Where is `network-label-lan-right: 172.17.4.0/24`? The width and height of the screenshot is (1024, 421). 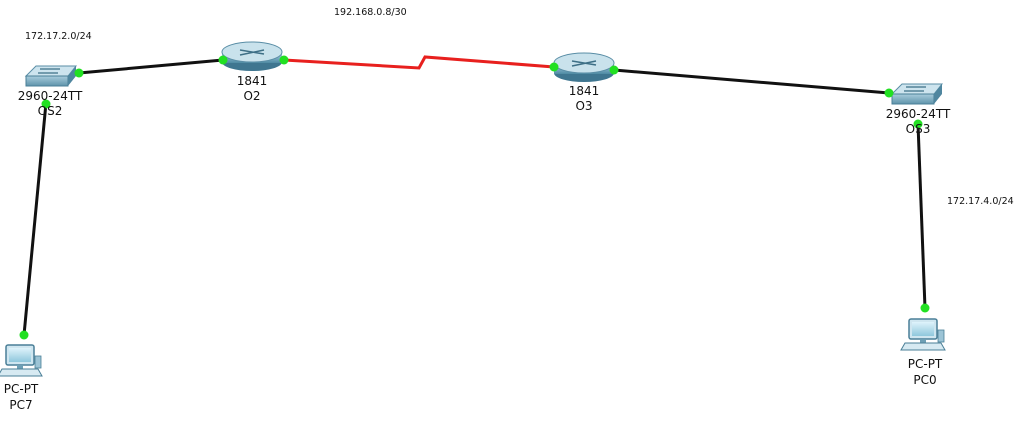 network-label-lan-right: 172.17.4.0/24 is located at coordinates (980, 201).